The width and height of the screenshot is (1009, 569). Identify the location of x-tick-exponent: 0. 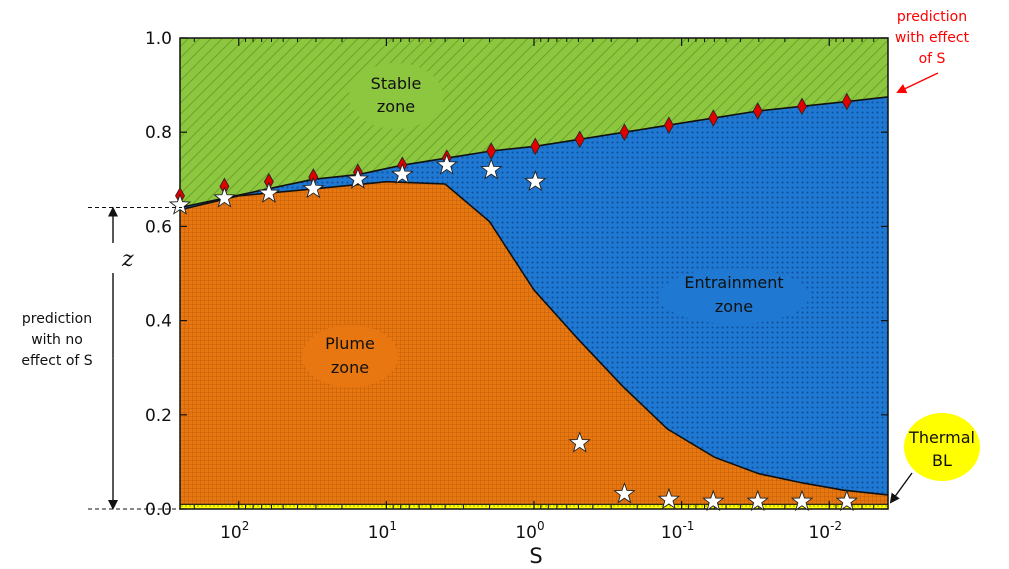
(541, 526).